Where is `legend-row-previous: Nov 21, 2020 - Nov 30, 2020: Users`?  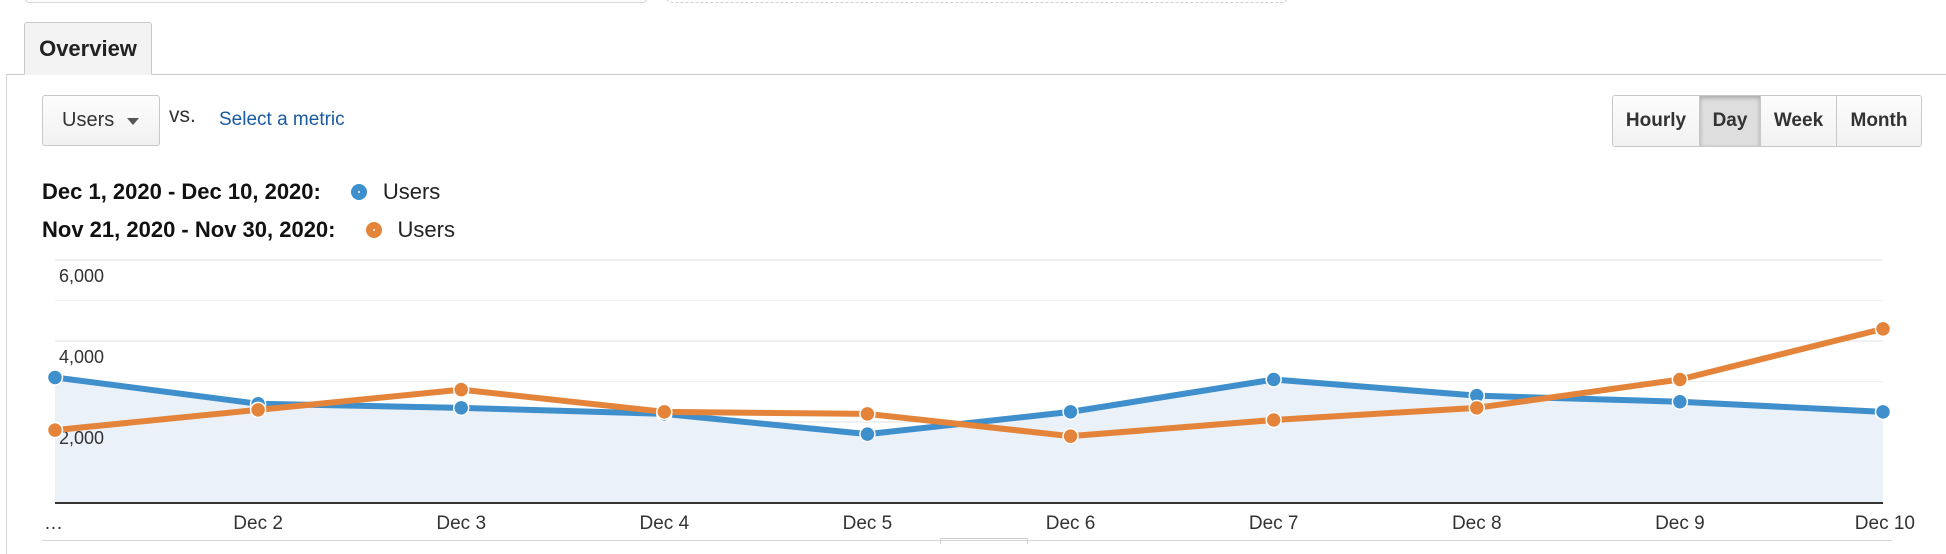 legend-row-previous: Nov 21, 2020 - Nov 30, 2020: Users is located at coordinates (248, 230).